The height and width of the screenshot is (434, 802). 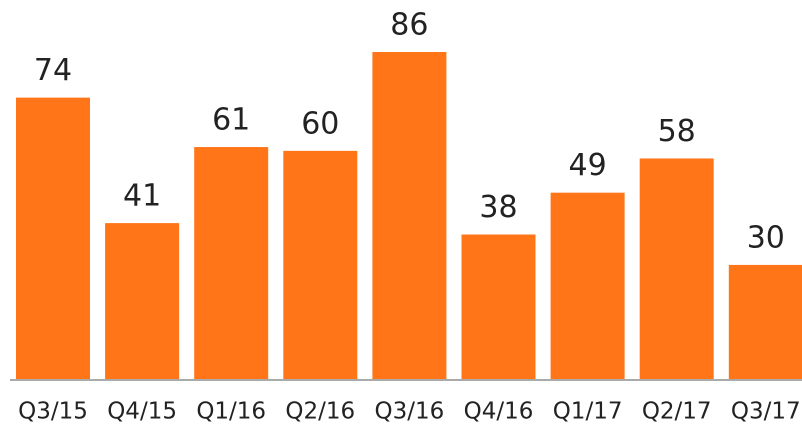 I want to click on x-tick-label: Q3/17, so click(x=766, y=412).